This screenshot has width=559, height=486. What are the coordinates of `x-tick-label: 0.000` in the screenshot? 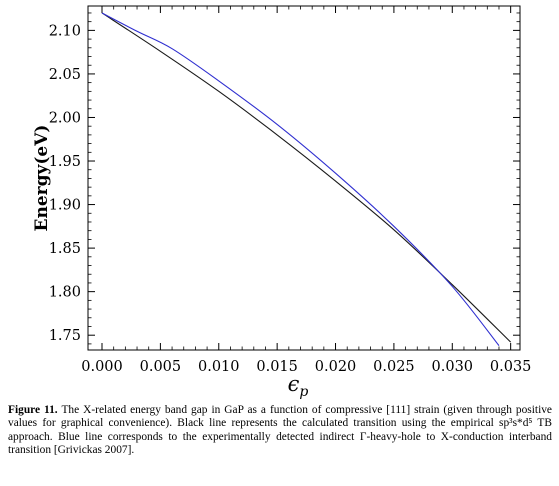 It's located at (102, 367).